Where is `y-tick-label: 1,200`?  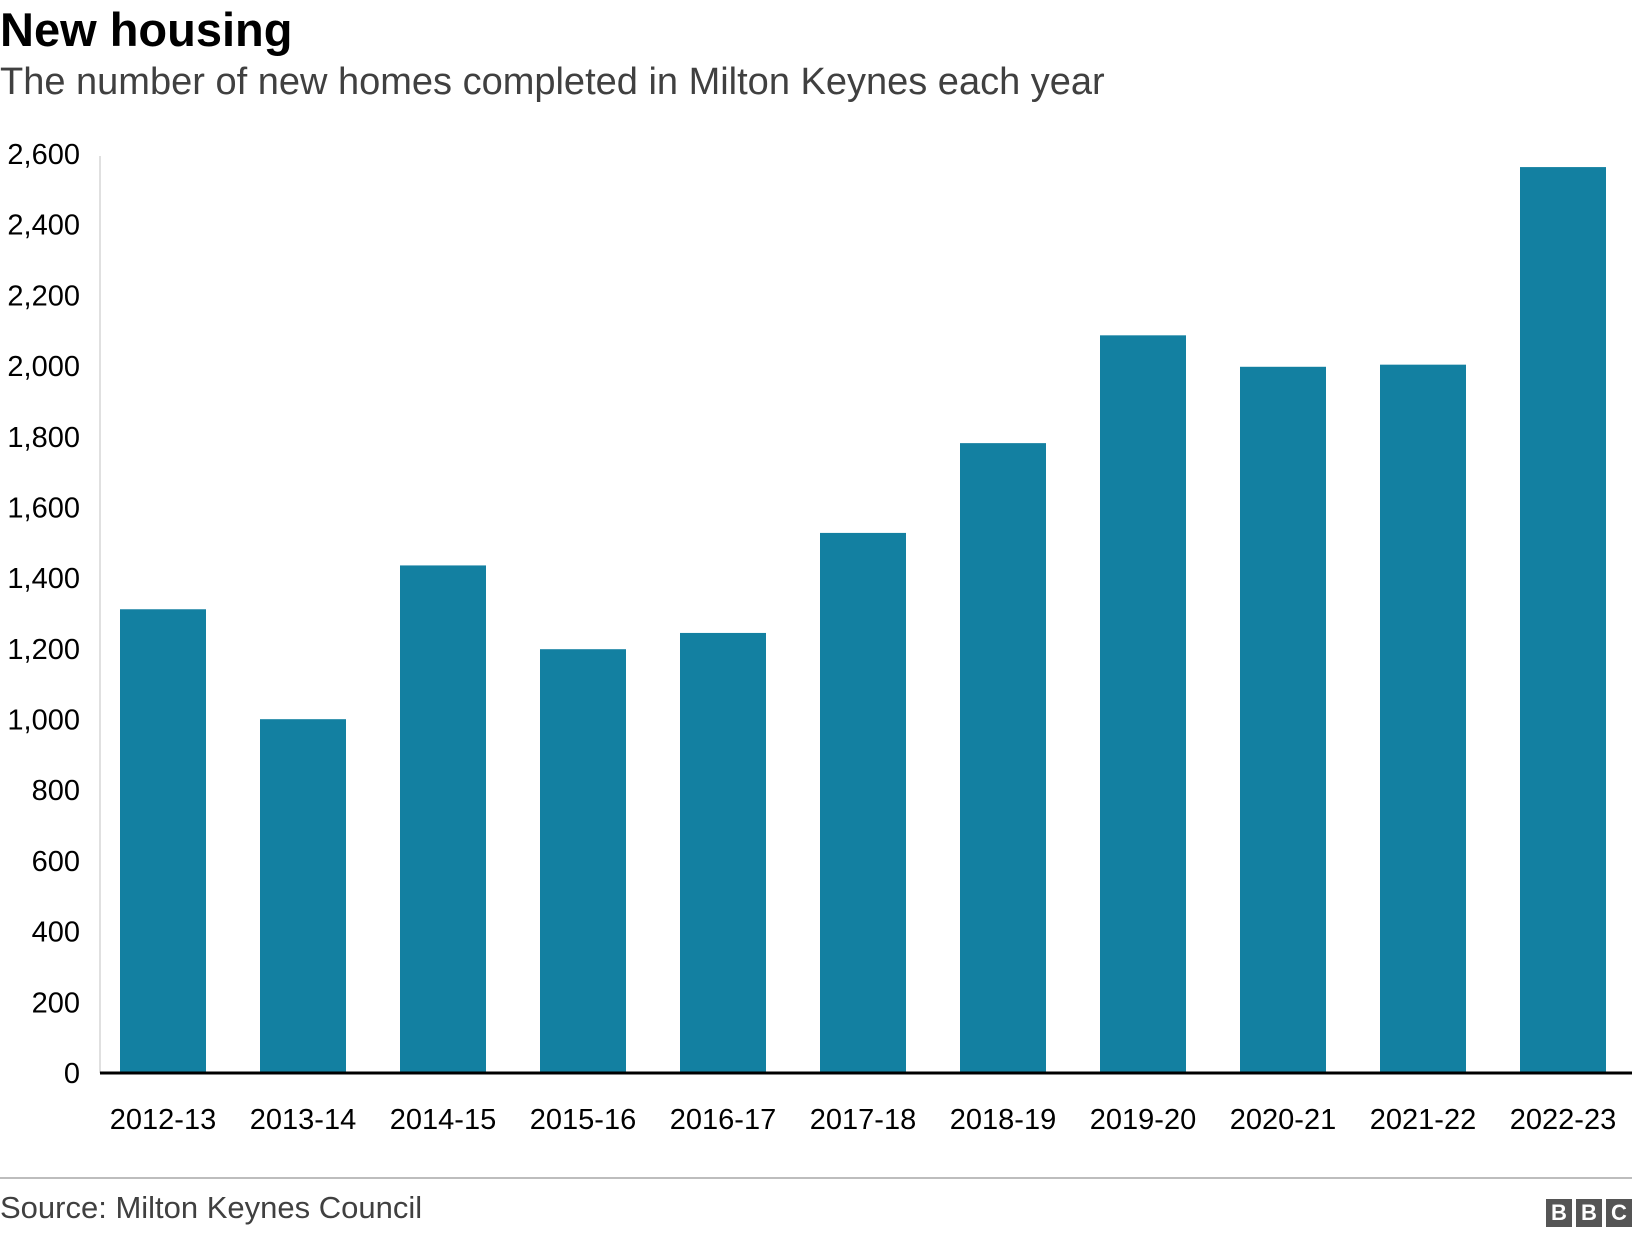 y-tick-label: 1,200 is located at coordinates (43, 650).